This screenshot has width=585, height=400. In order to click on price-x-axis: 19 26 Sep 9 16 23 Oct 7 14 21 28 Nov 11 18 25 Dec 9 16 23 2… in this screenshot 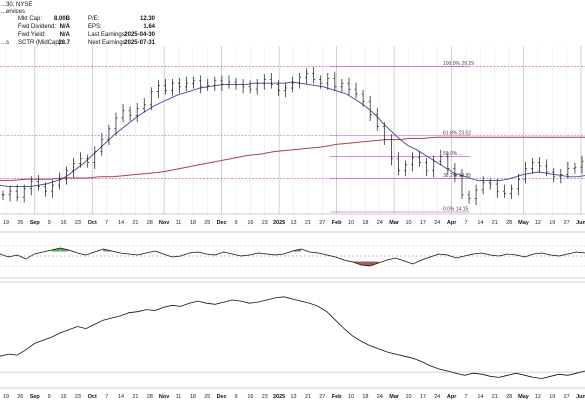, I will do `click(294, 223)`.